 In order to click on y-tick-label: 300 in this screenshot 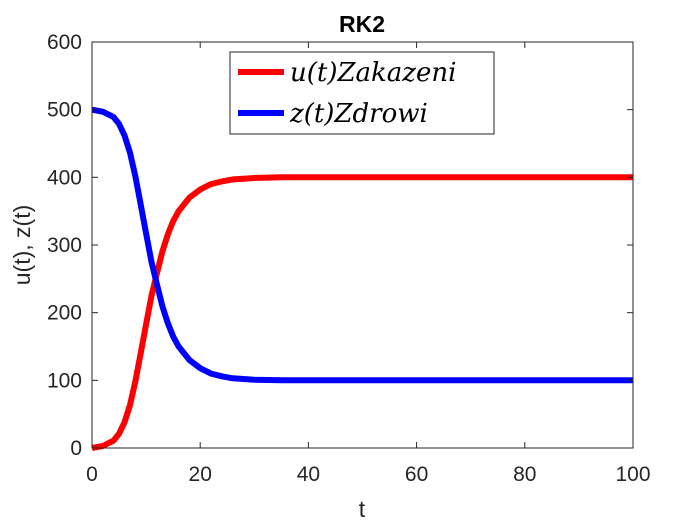, I will do `click(64, 245)`.